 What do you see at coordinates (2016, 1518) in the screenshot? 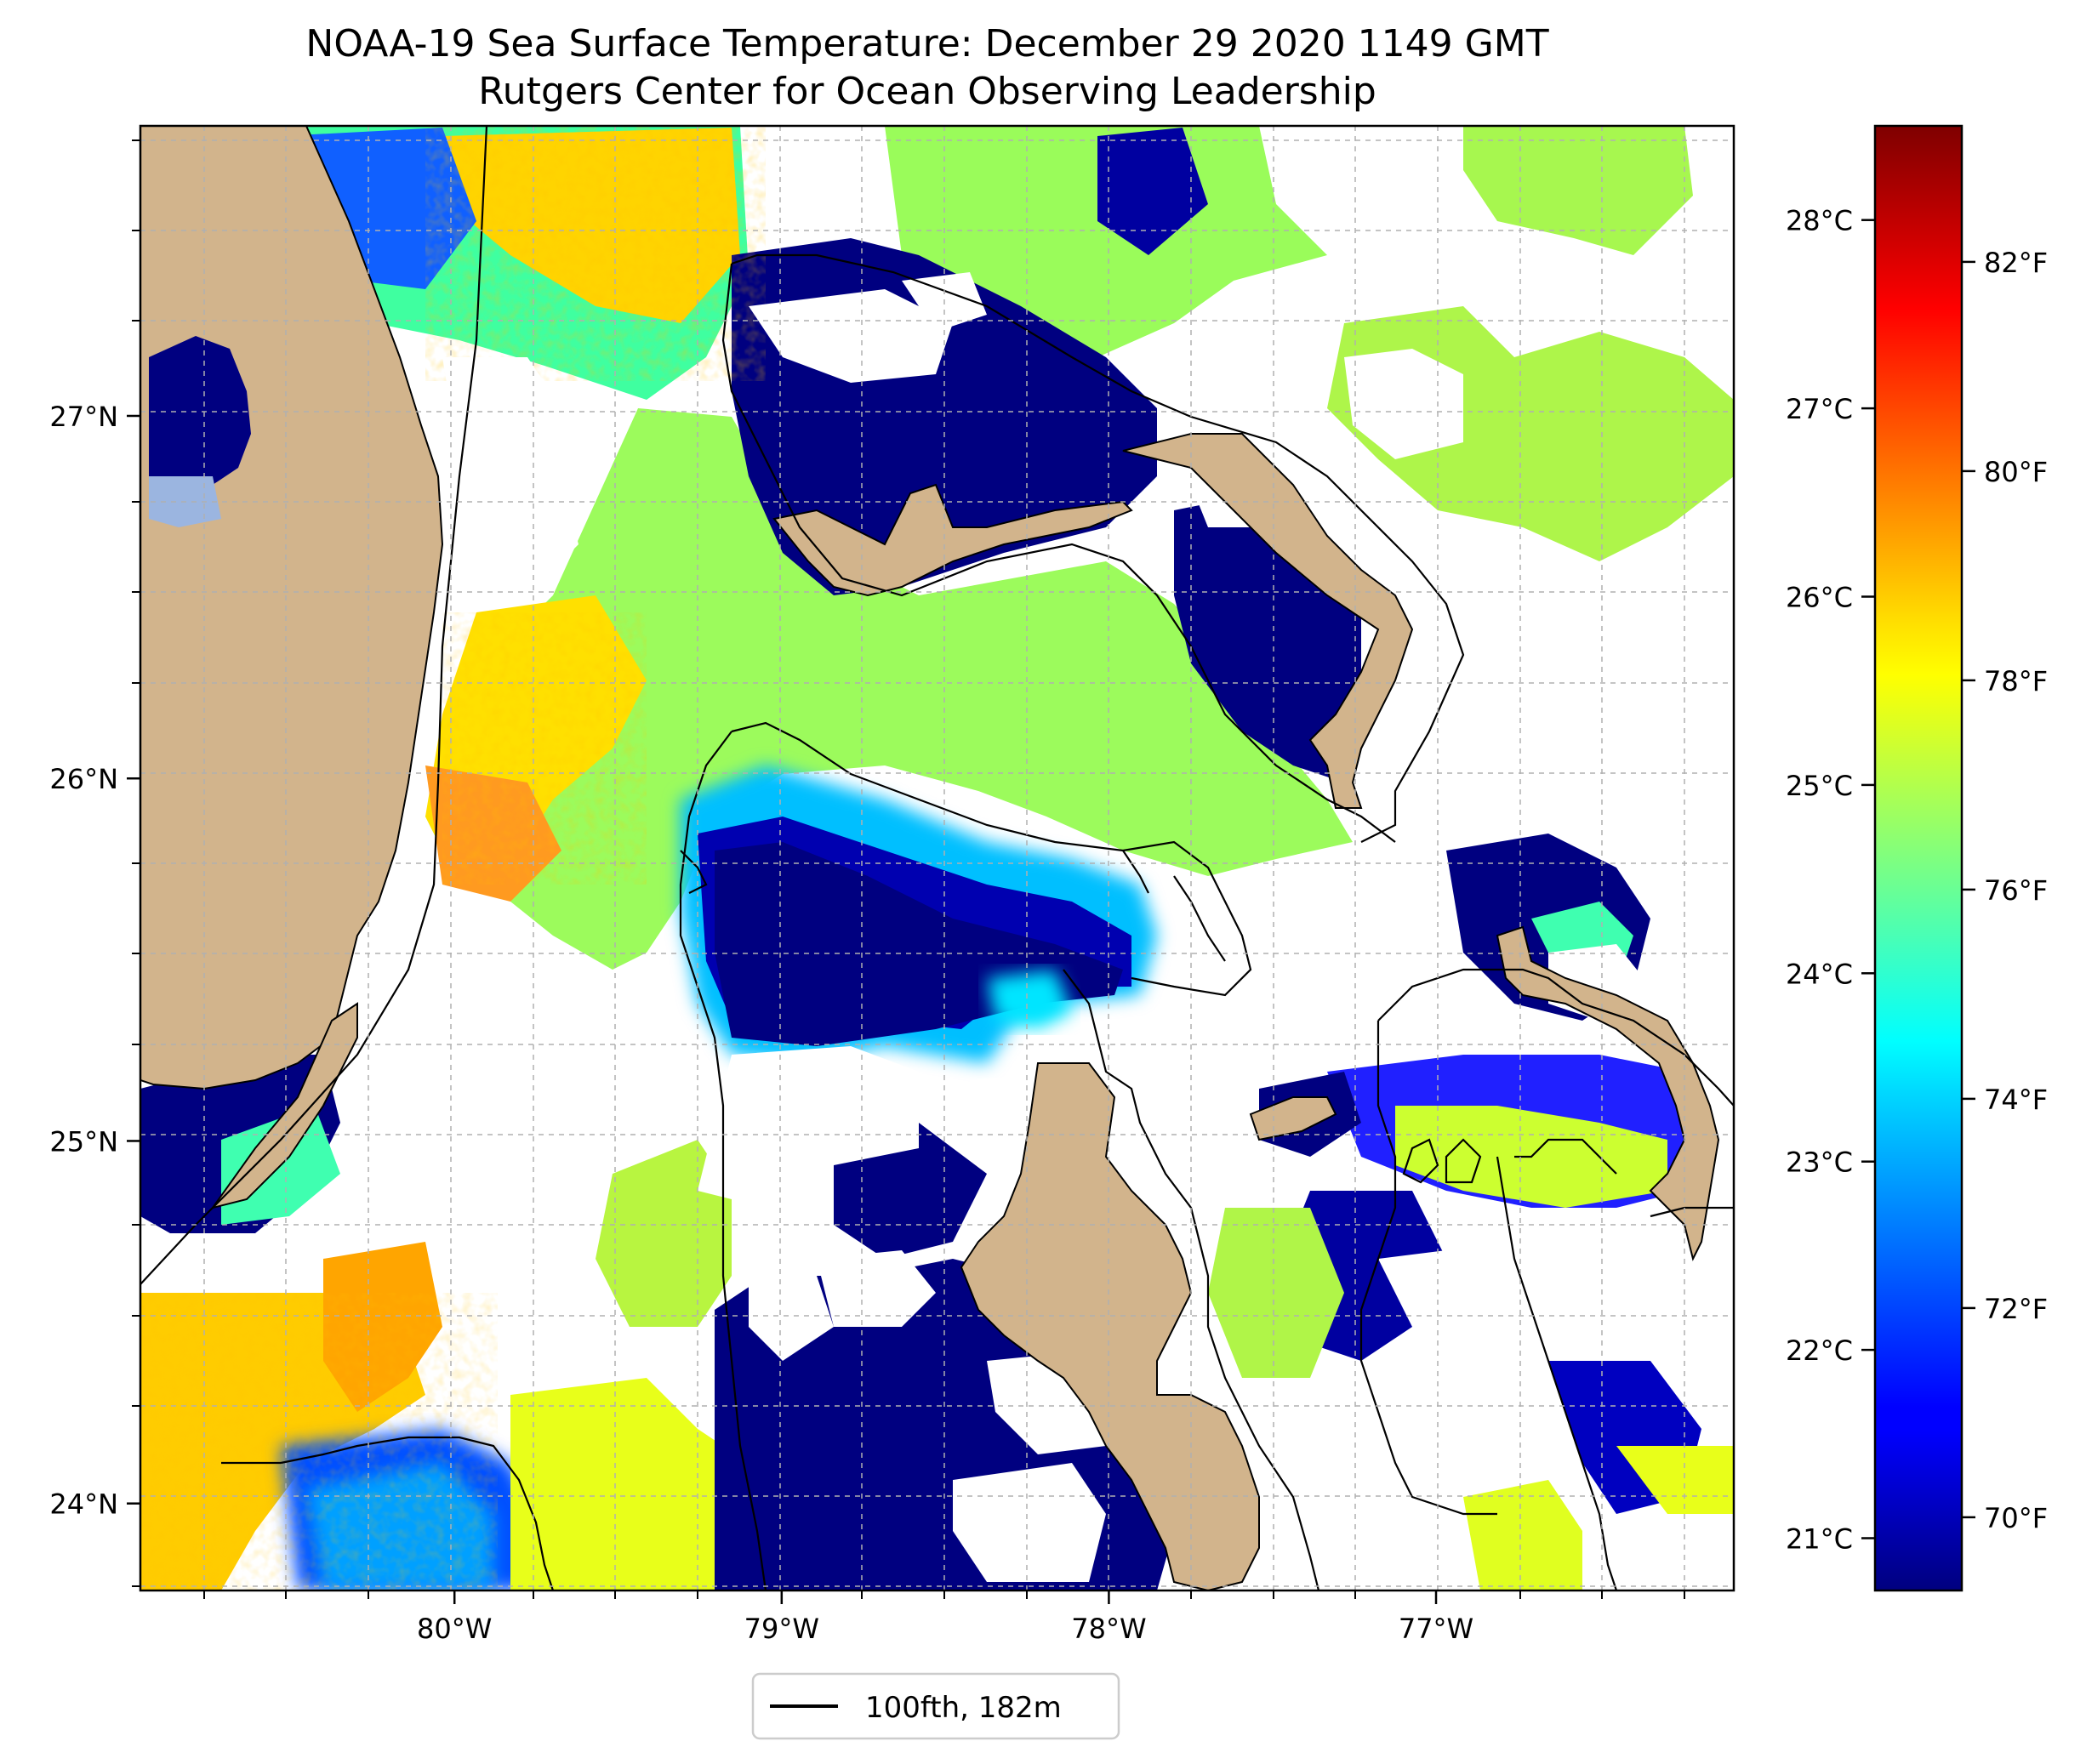
I see `fahrenheit-tick-label: 70°F` at bounding box center [2016, 1518].